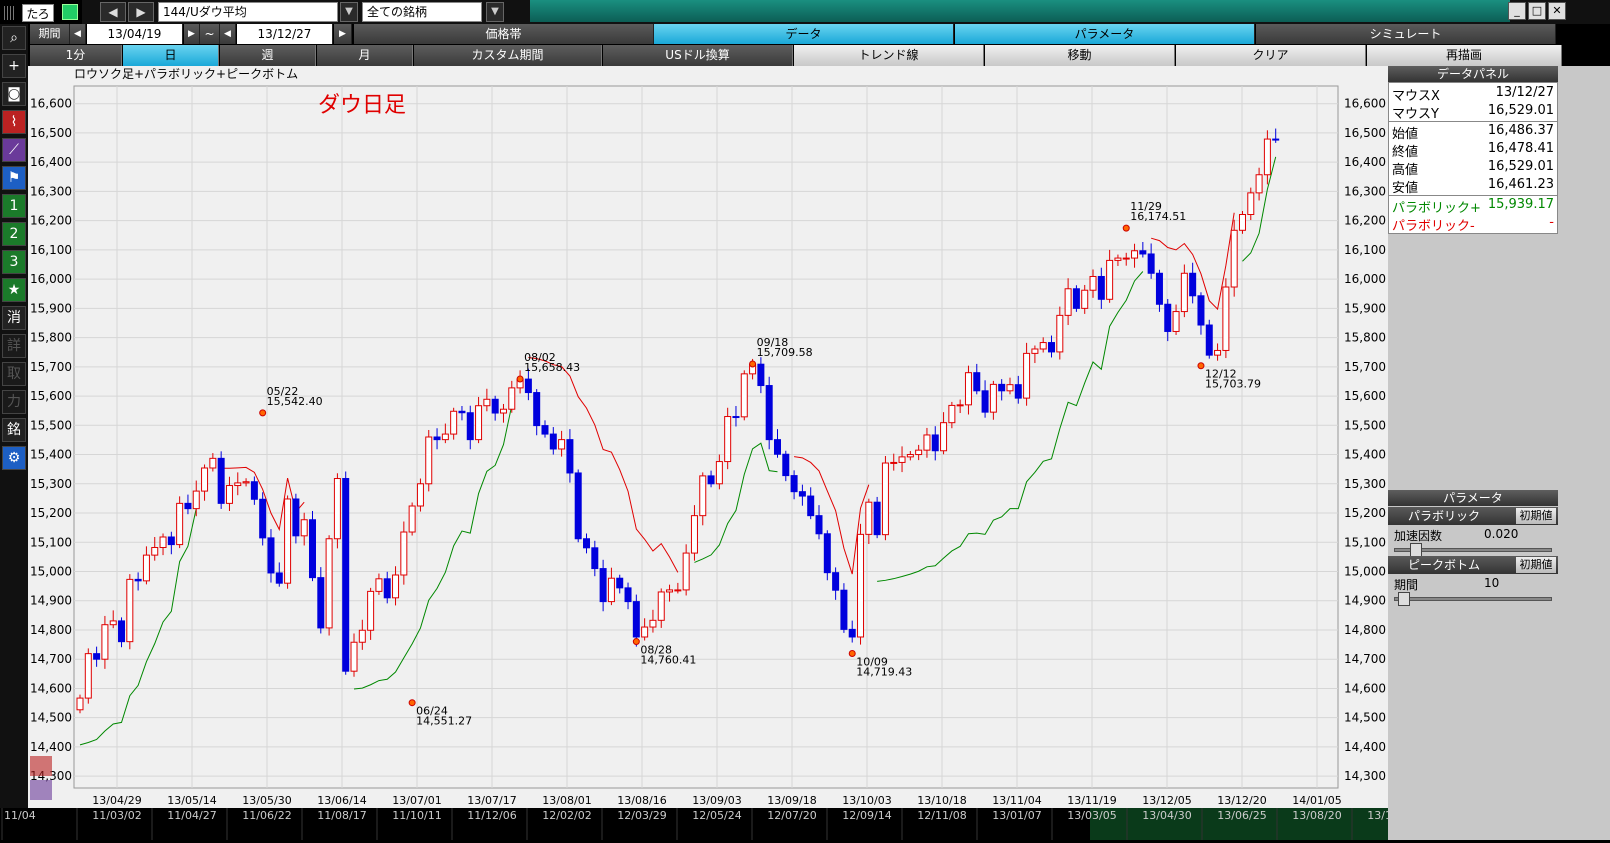 This screenshot has height=843, width=1610. What do you see at coordinates (266, 815) in the screenshot?
I see `timeline-label: 11/06/22` at bounding box center [266, 815].